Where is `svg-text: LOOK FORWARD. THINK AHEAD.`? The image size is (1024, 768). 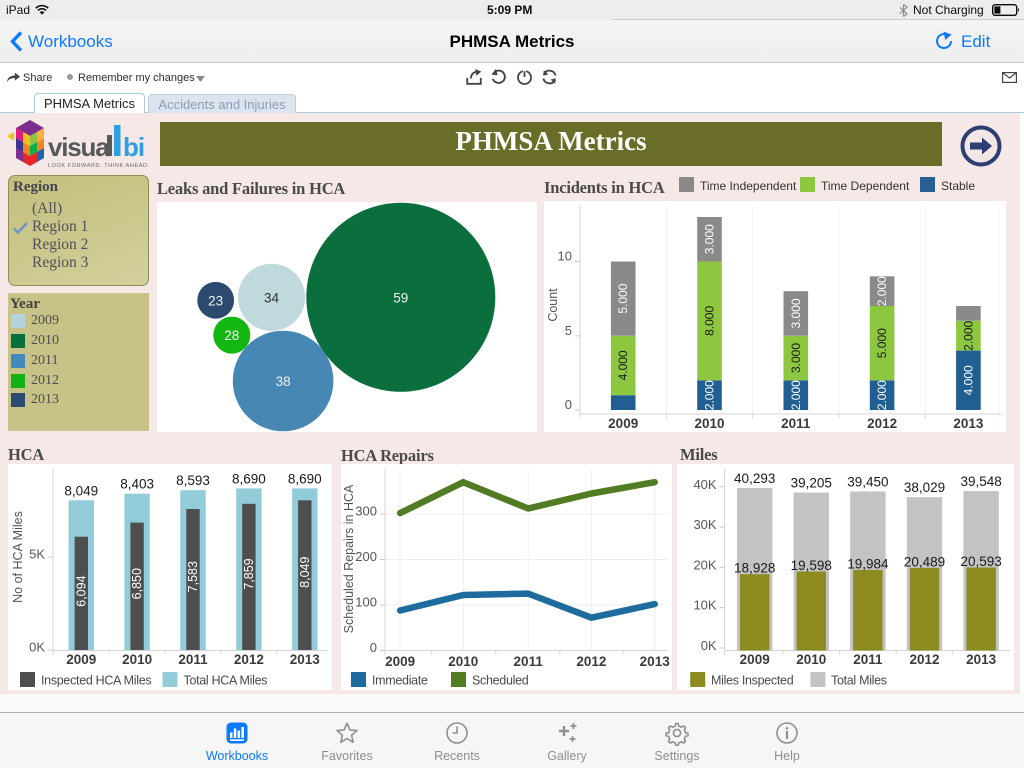 svg-text: LOOK FORWARD. THINK AHEAD. is located at coordinates (99, 166).